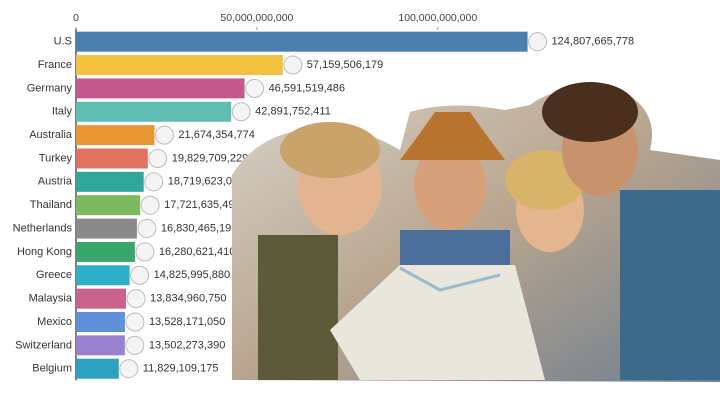 Image resolution: width=720 pixels, height=404 pixels. Describe the element at coordinates (187, 322) in the screenshot. I see `value-label: 13,528,171,050` at that location.